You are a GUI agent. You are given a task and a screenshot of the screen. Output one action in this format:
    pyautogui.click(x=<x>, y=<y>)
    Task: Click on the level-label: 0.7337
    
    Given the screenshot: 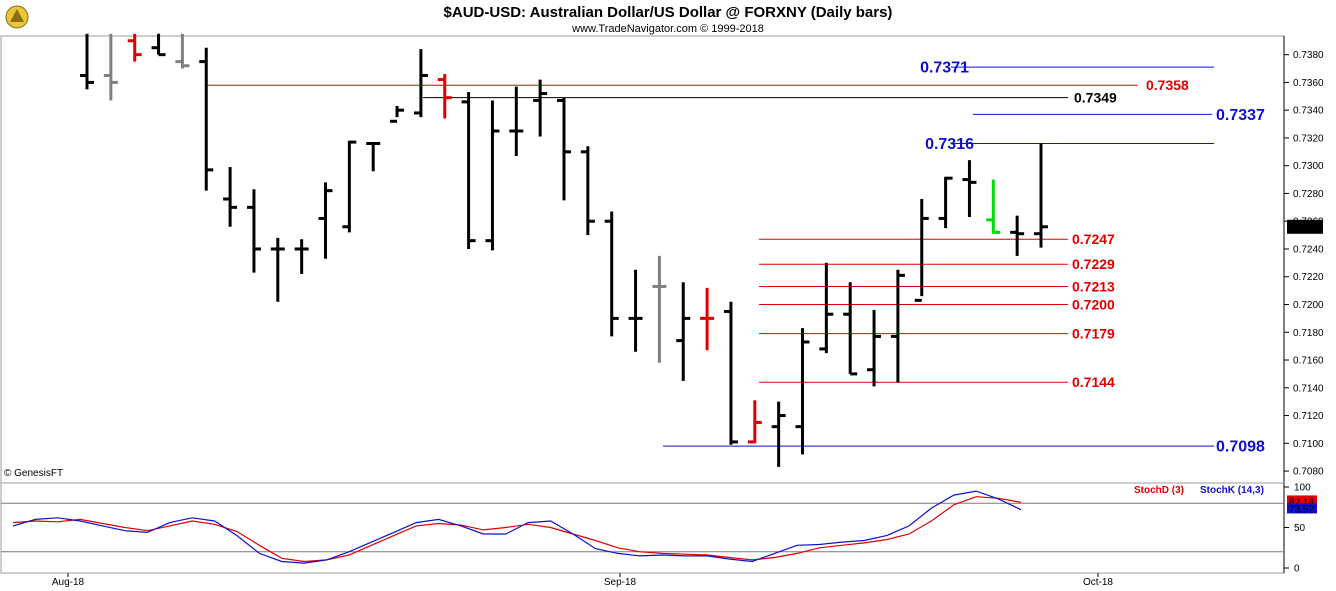 What is the action you would take?
    pyautogui.click(x=1240, y=115)
    